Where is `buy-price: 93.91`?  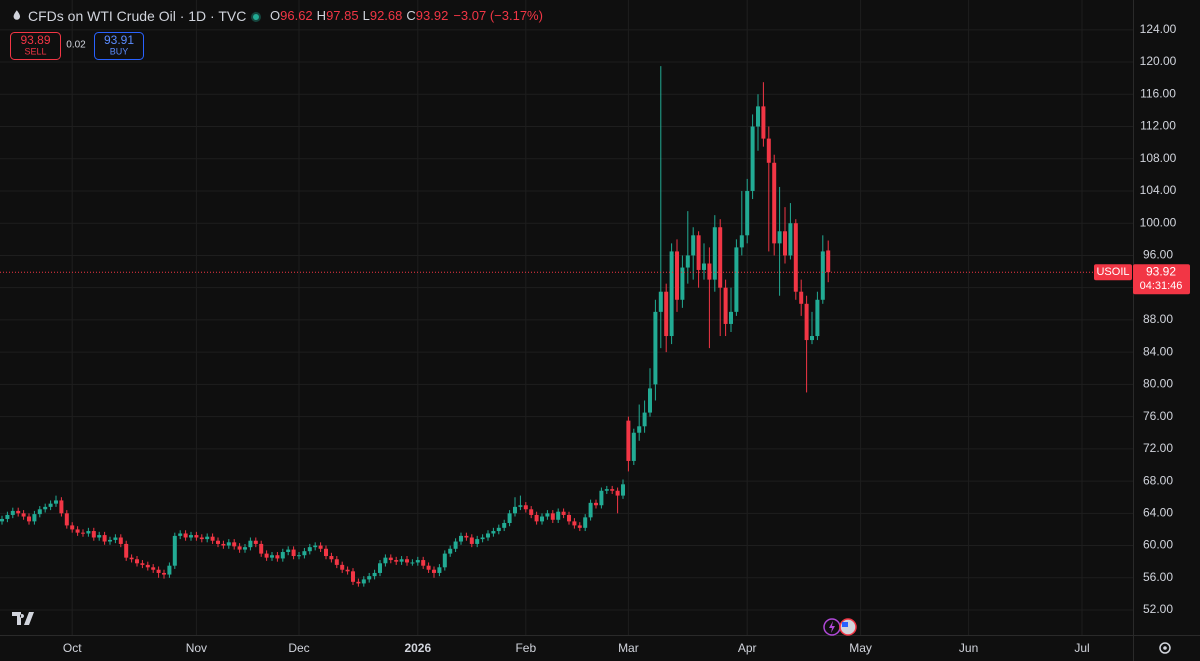
buy-price: 93.91 is located at coordinates (119, 40).